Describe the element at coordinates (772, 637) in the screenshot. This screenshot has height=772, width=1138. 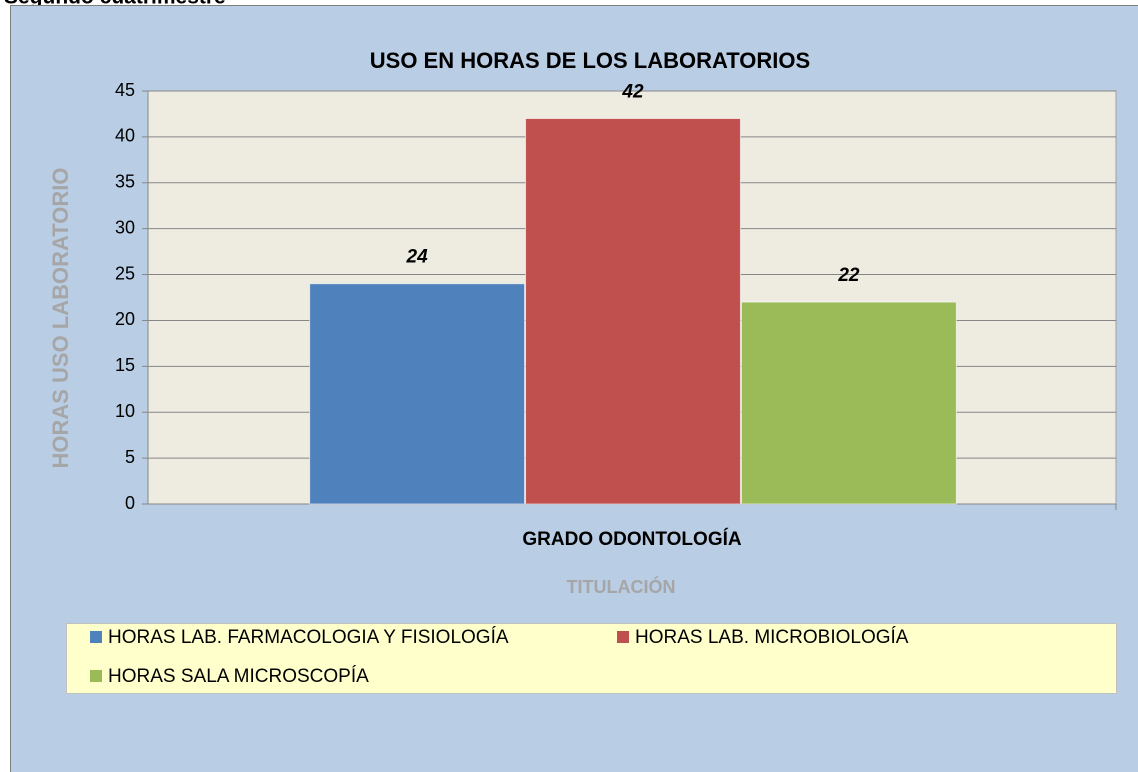
I see `legend-label: HORAS LAB. MICROBIOLOGÍA` at that location.